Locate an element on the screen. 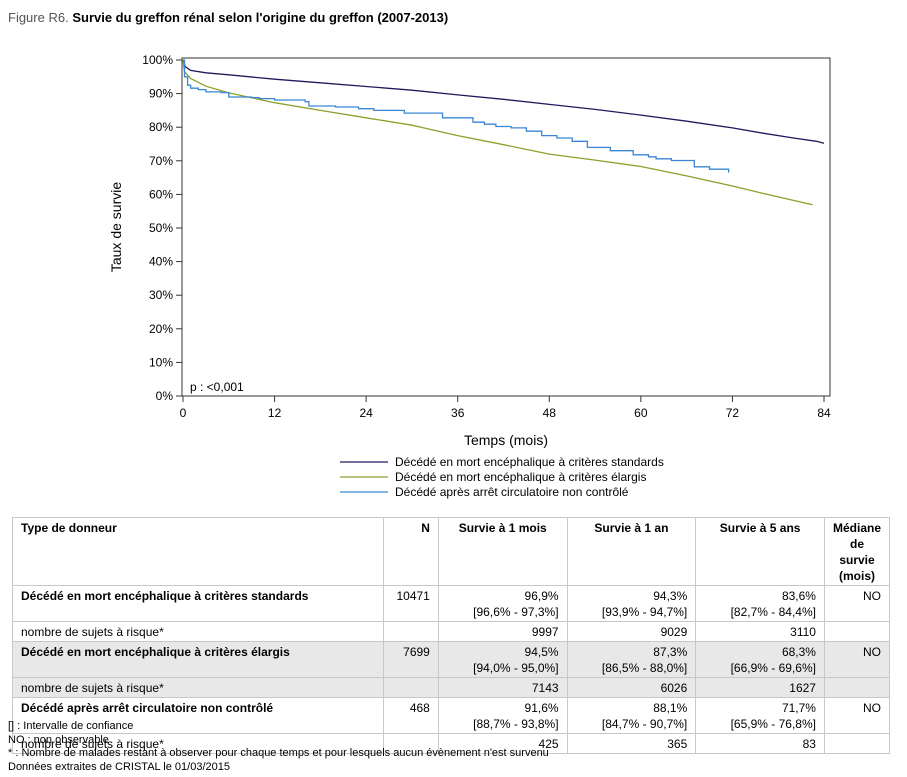 The width and height of the screenshot is (907, 777). y-axis: 0% 10% 20% 30% 40% 50% 60% 70% 80% 90% 100% is located at coordinates (162, 228).